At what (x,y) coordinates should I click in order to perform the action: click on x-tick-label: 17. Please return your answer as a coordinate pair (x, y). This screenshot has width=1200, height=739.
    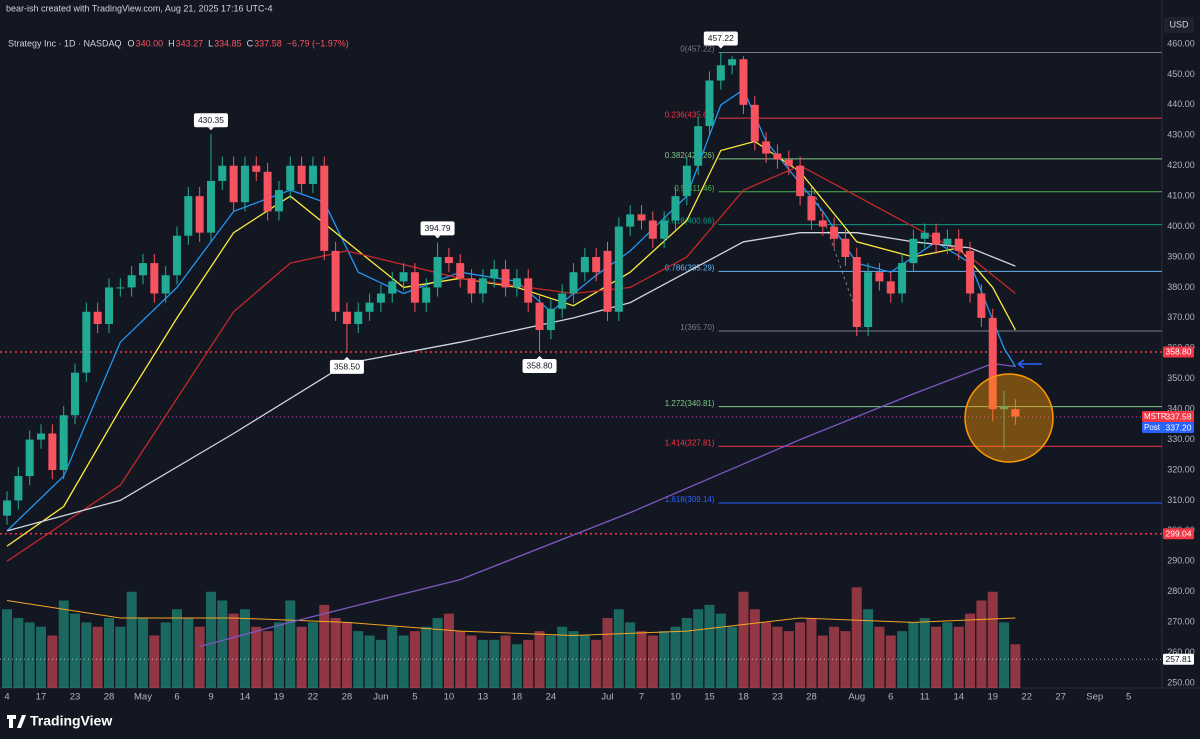
    Looking at the image, I should click on (41, 697).